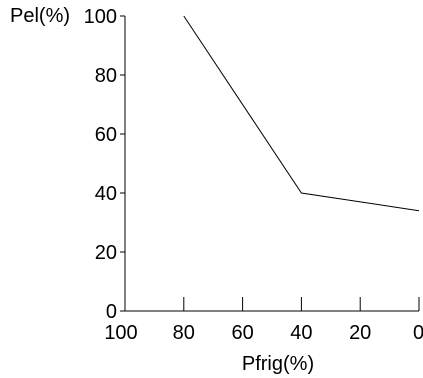  Describe the element at coordinates (106, 253) in the screenshot. I see `y-tick-label: 20` at that location.